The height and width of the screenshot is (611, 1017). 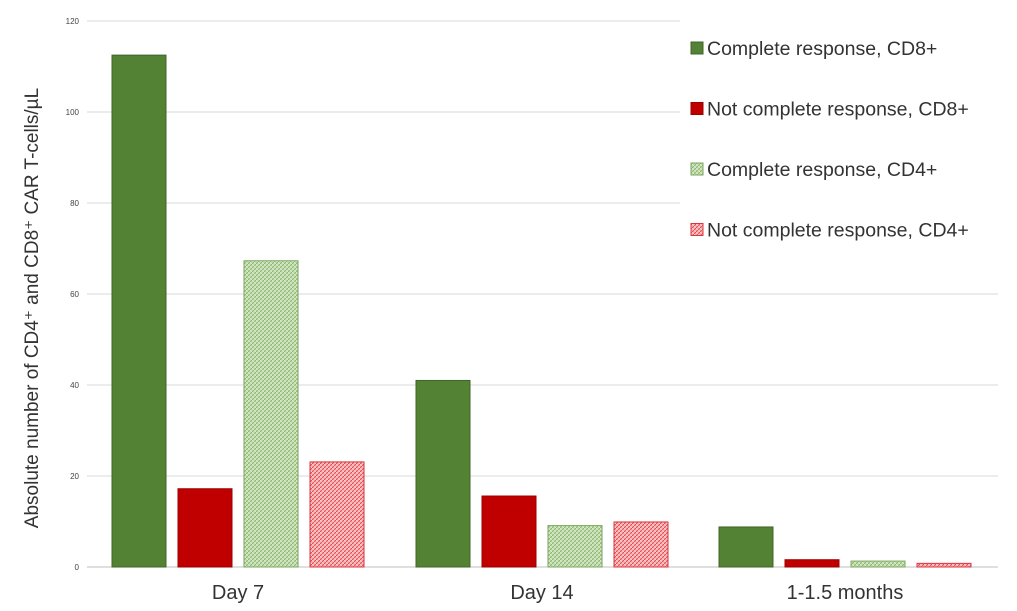 I want to click on x-category-label: Day 14, so click(x=541, y=593).